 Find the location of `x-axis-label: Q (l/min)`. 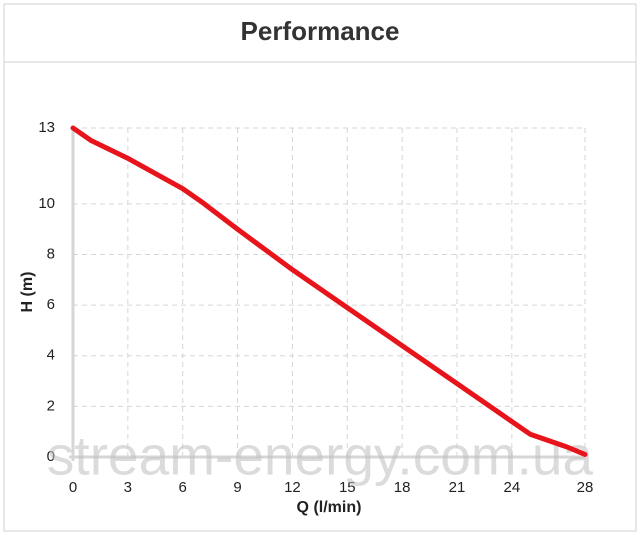

x-axis-label: Q (l/min) is located at coordinates (329, 507).